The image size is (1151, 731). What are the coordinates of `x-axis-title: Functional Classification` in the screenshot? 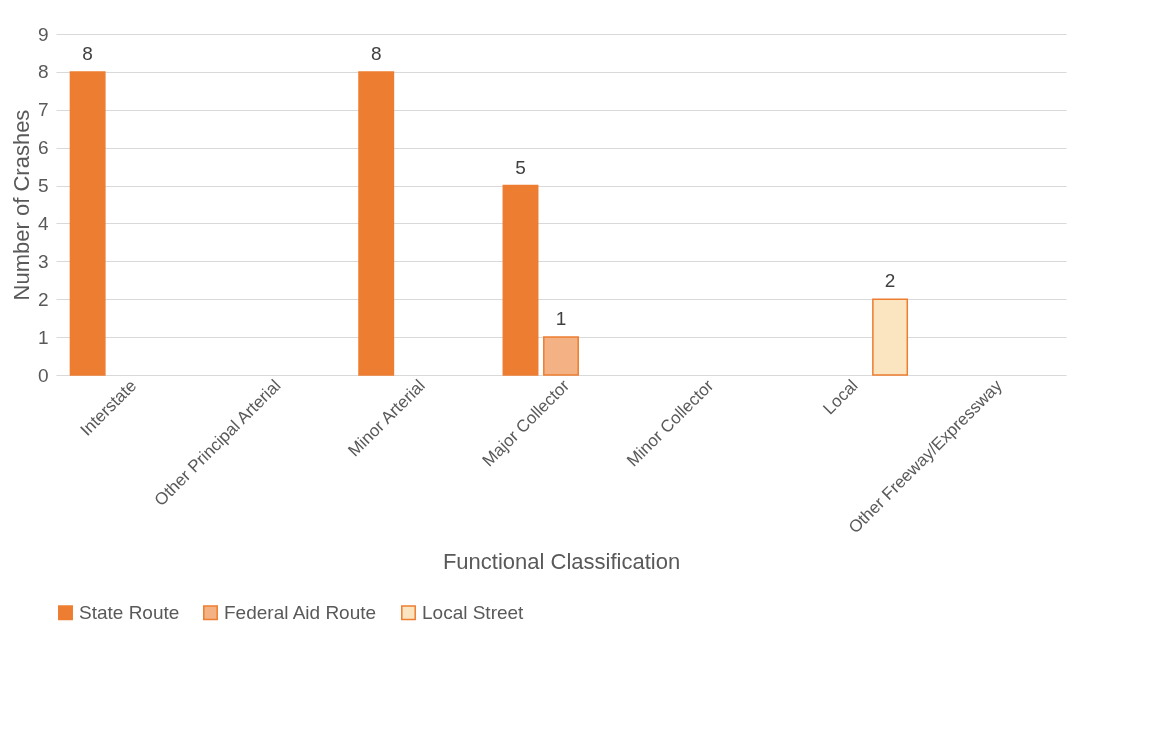 It's located at (561, 562).